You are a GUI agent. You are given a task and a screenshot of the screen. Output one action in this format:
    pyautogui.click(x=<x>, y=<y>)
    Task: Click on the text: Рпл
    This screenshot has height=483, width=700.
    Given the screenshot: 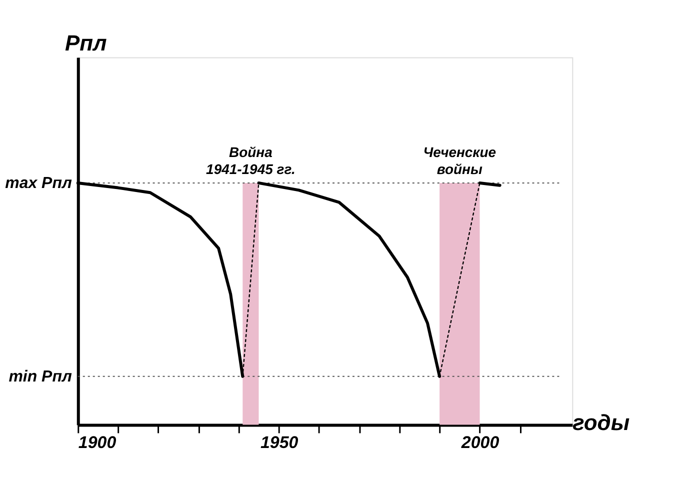 What is the action you would take?
    pyautogui.click(x=86, y=43)
    